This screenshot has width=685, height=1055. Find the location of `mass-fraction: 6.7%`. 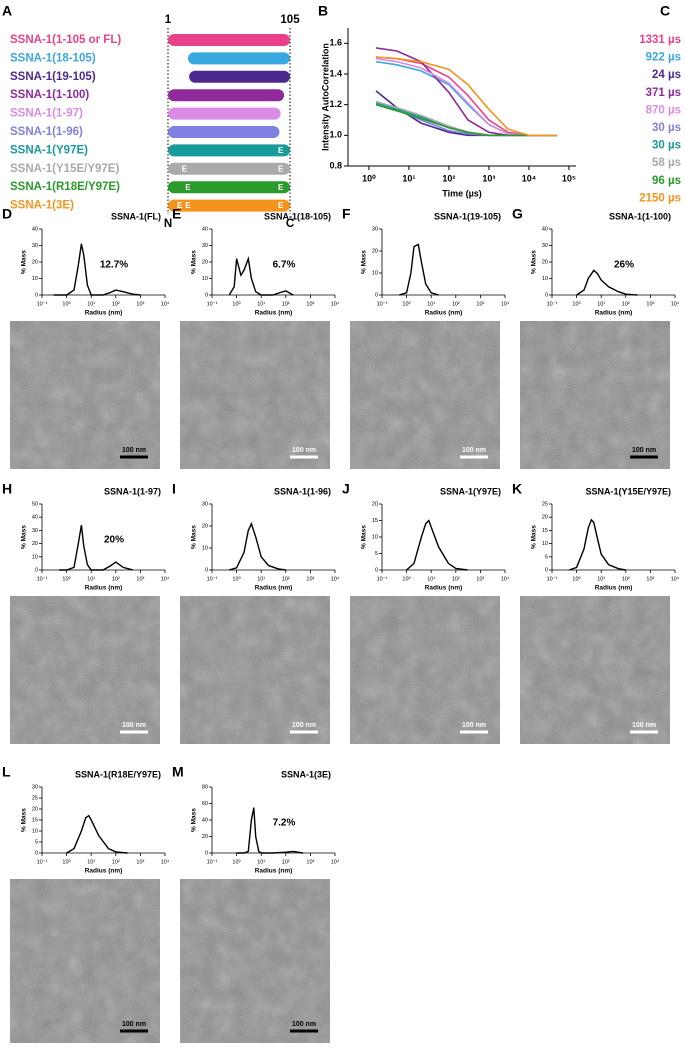

mass-fraction: 6.7% is located at coordinates (284, 265).